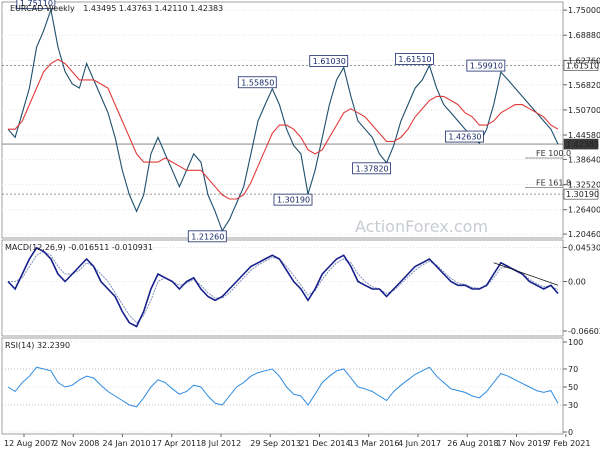 This screenshot has height=450, width=600. I want to click on price-level-label: 1.30190, so click(582, 194).